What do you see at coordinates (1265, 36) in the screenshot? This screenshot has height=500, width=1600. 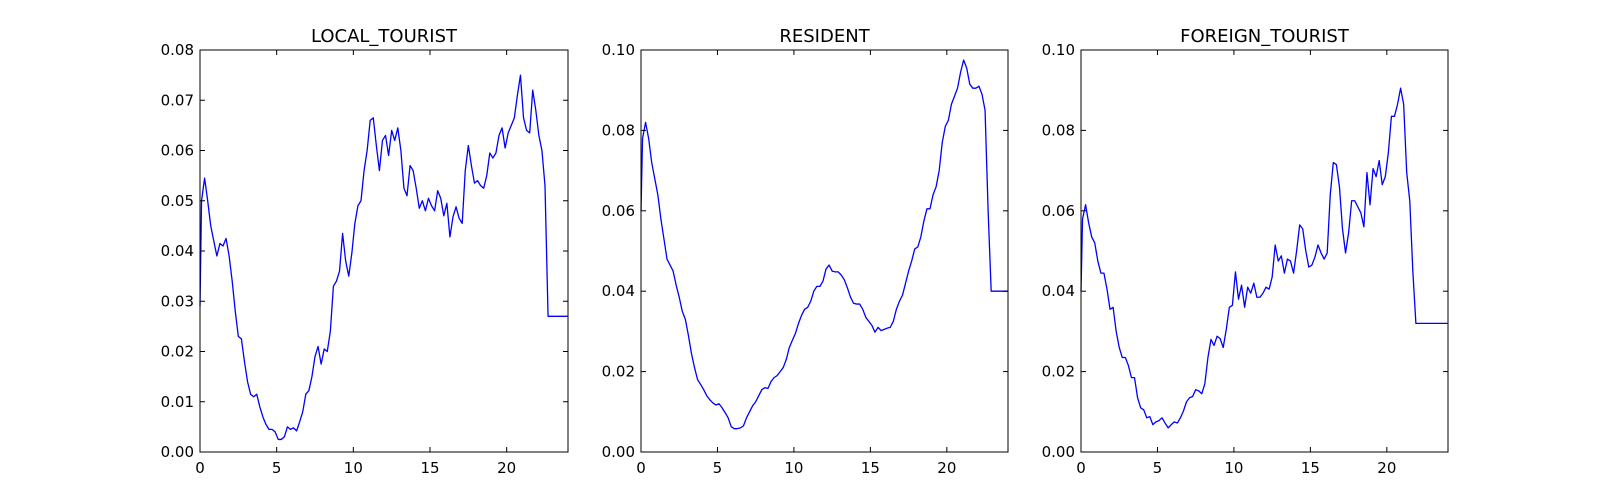 I see `chart-title: FOREIGN_TOURIST` at bounding box center [1265, 36].